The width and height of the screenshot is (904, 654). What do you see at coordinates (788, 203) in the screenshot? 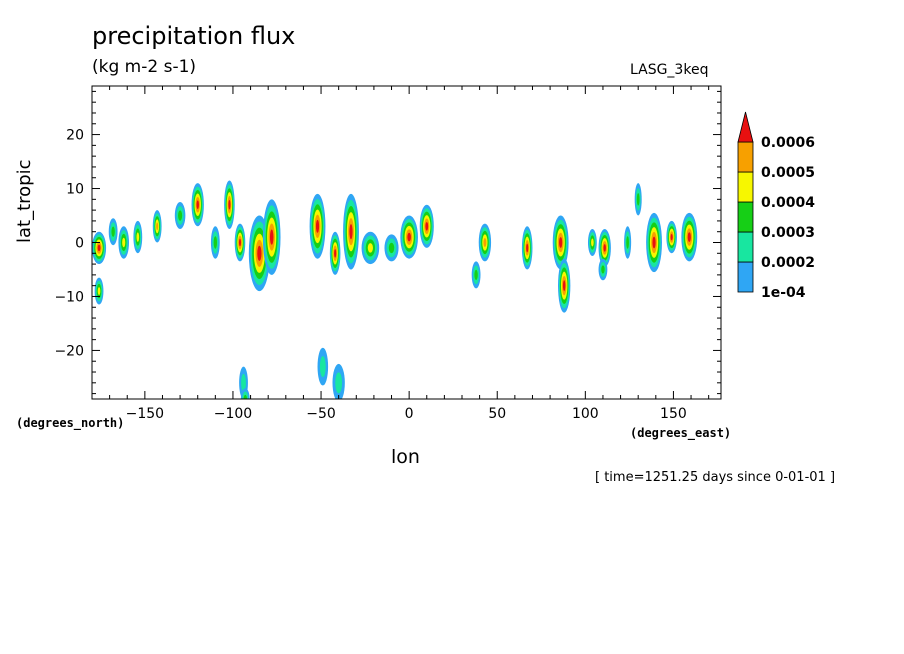
I see `colorbar-label: 0.0004` at bounding box center [788, 203].